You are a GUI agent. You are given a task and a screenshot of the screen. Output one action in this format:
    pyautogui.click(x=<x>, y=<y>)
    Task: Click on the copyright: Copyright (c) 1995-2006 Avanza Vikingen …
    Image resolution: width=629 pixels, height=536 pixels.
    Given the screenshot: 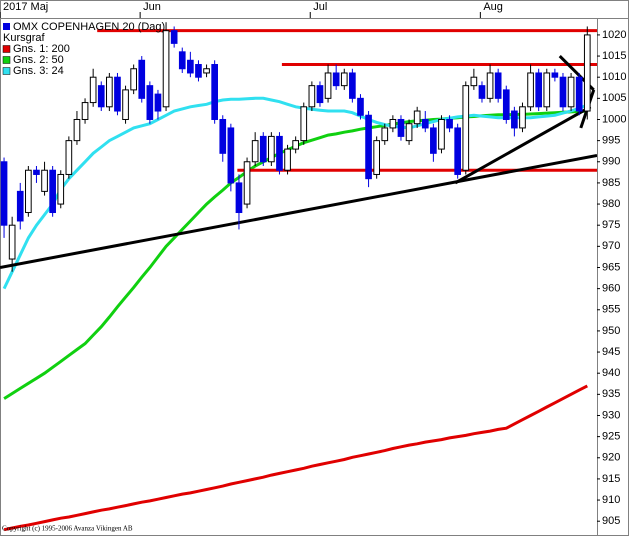 What is the action you would take?
    pyautogui.click(x=67, y=529)
    